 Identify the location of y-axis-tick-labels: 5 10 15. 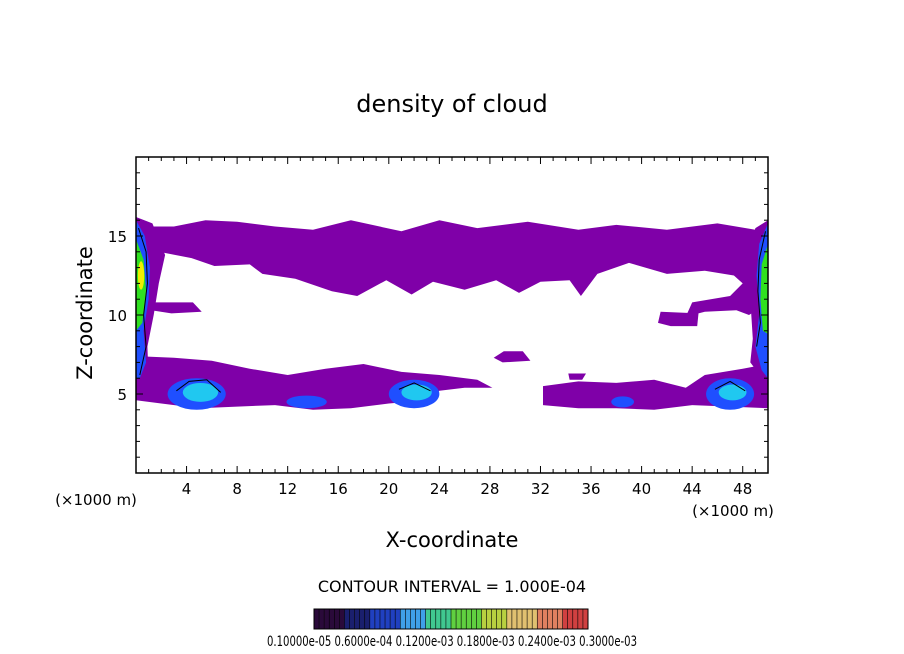
(117, 316).